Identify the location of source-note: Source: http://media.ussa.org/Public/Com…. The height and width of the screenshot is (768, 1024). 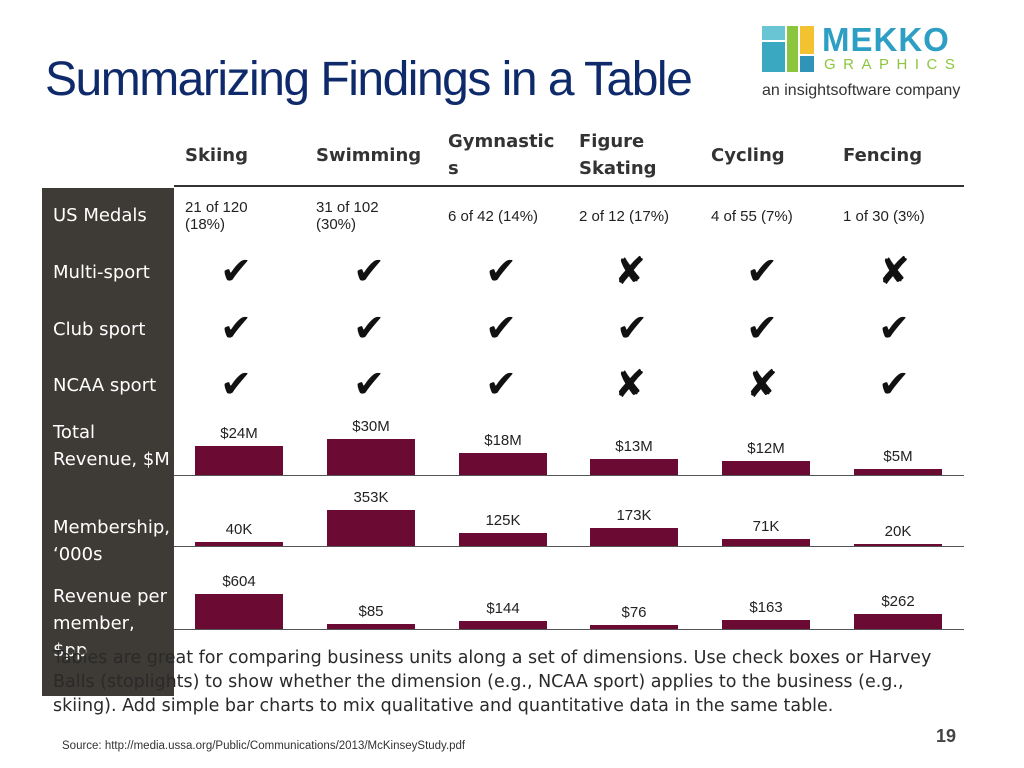
(264, 746).